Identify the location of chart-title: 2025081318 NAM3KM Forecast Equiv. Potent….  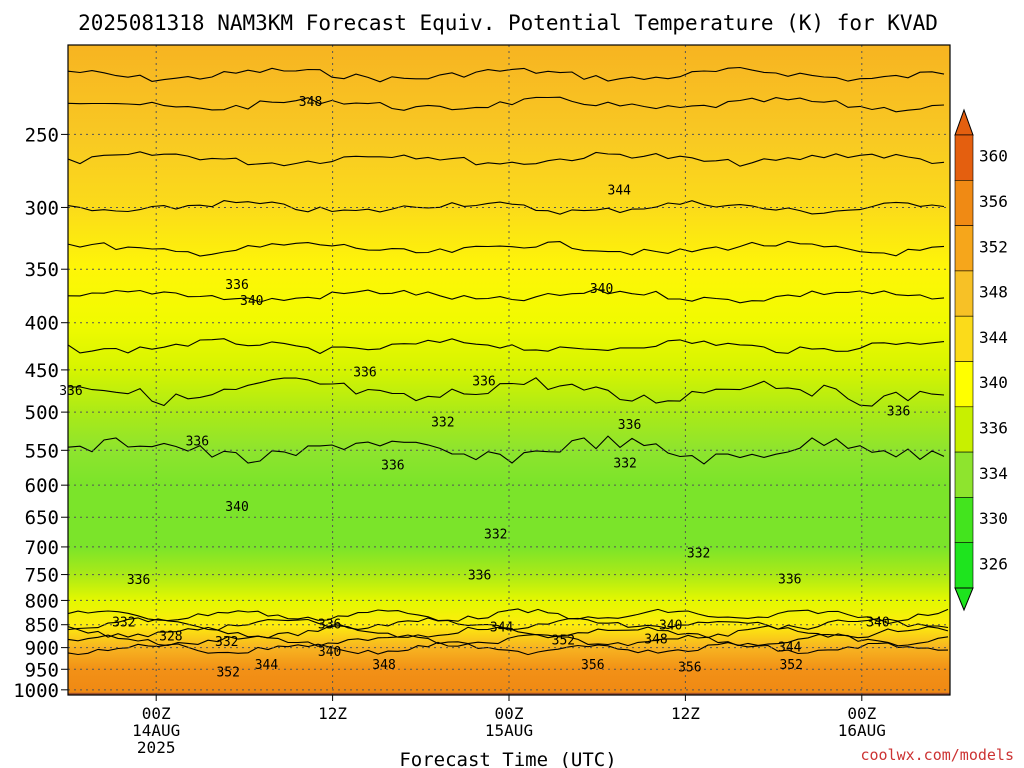
(508, 23).